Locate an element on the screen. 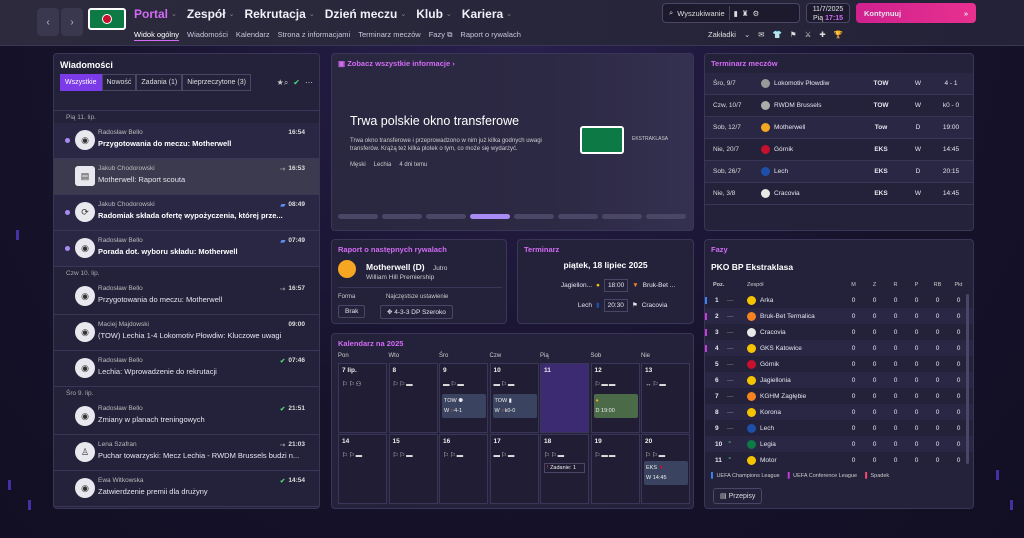 The image size is (1024, 538). bookmark-icon: ▮ is located at coordinates (735, 13).